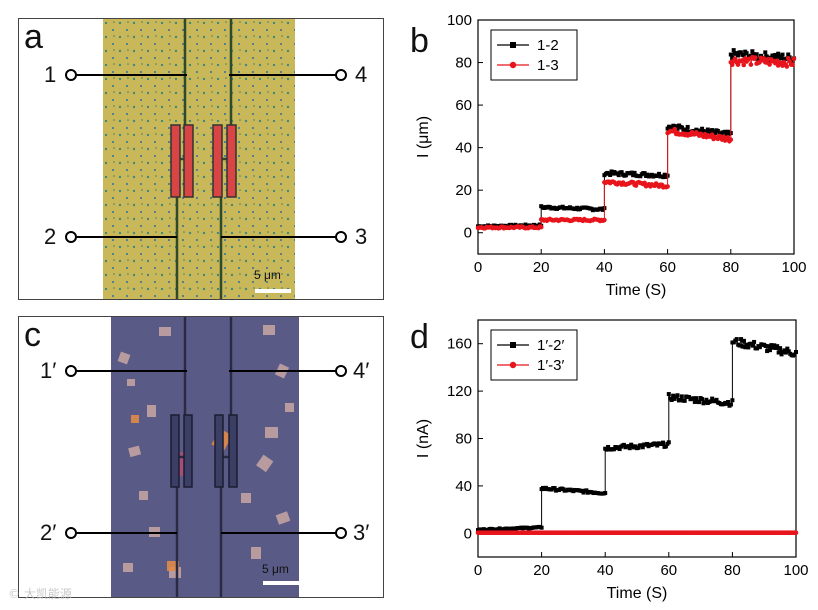  What do you see at coordinates (463, 105) in the screenshot?
I see `y-tick-label: 60` at bounding box center [463, 105].